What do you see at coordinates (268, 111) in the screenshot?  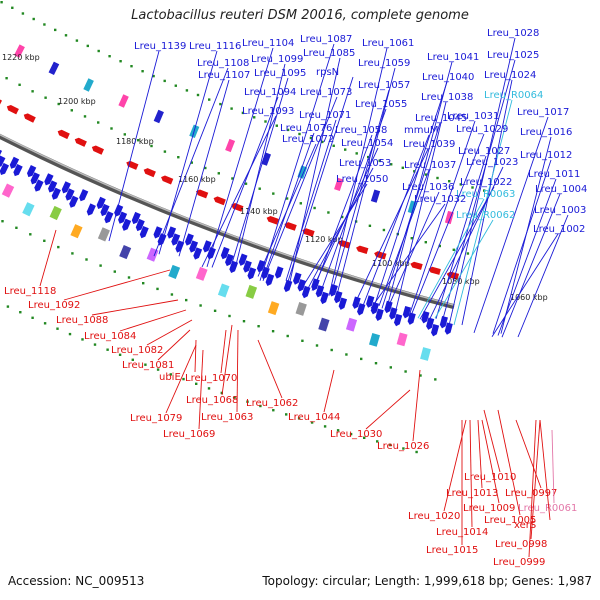 I see `gene-label: Lreu_1093` at bounding box center [268, 111].